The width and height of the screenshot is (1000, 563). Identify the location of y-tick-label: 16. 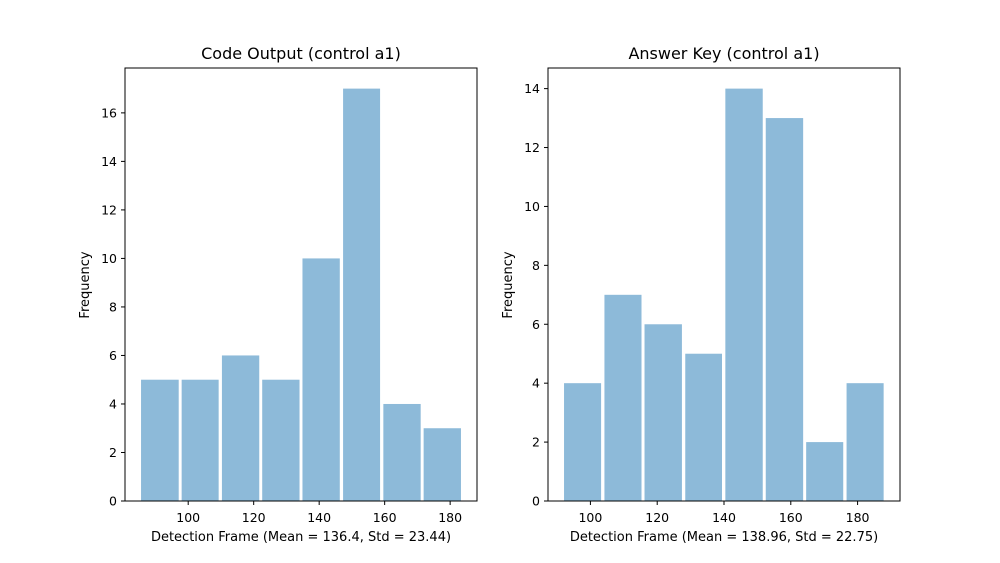
(109, 112).